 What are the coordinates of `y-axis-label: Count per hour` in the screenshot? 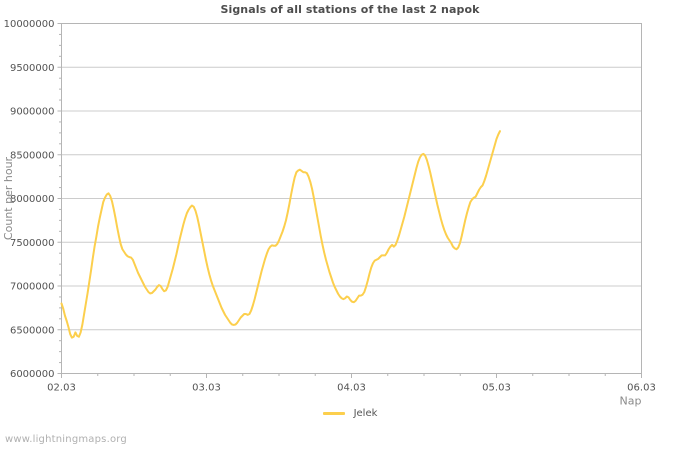 It's located at (8, 198).